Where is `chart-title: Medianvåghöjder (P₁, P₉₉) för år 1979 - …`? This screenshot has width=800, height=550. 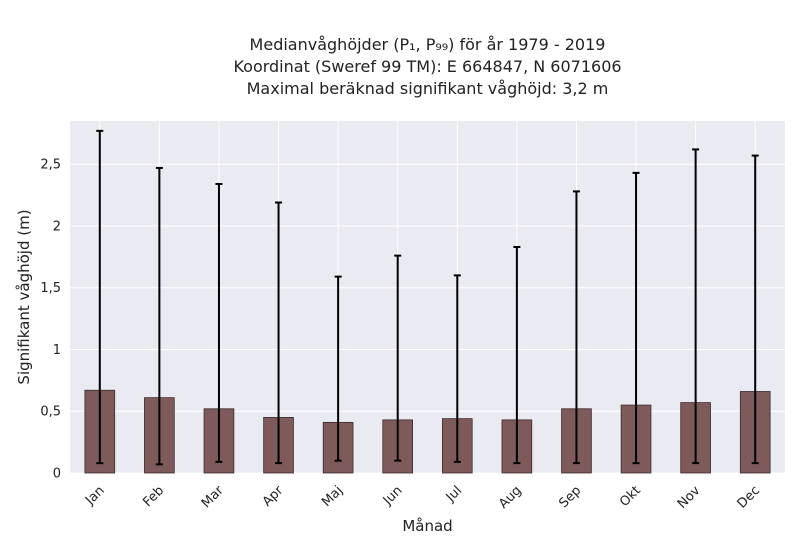 chart-title: Medianvåghöjder (P₁, P₉₉) för år 1979 - … is located at coordinates (400, 67).